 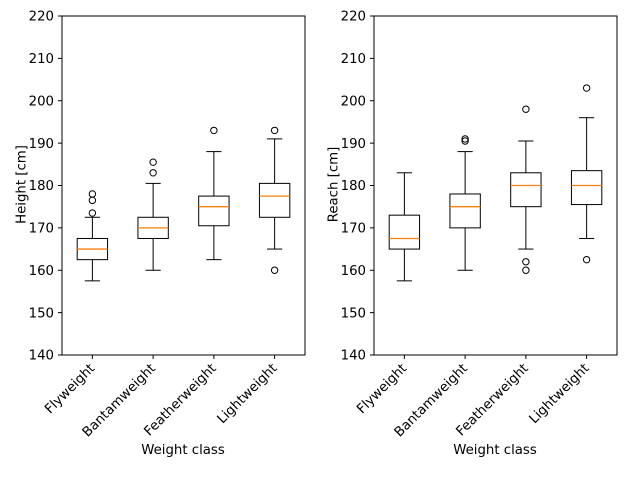 I want to click on reach-y-axis-label: Reach [cm], so click(x=334, y=184).